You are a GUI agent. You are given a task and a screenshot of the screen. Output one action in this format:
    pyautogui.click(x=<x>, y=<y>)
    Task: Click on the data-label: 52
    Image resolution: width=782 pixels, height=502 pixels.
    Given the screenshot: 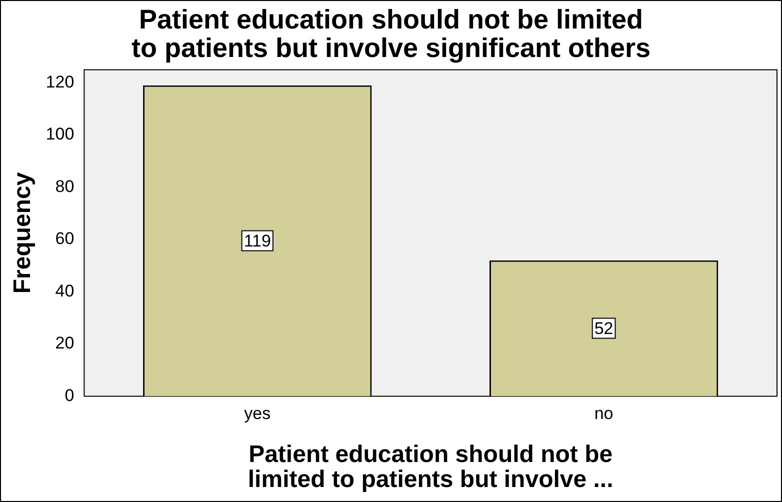 What is the action you would take?
    pyautogui.click(x=604, y=328)
    